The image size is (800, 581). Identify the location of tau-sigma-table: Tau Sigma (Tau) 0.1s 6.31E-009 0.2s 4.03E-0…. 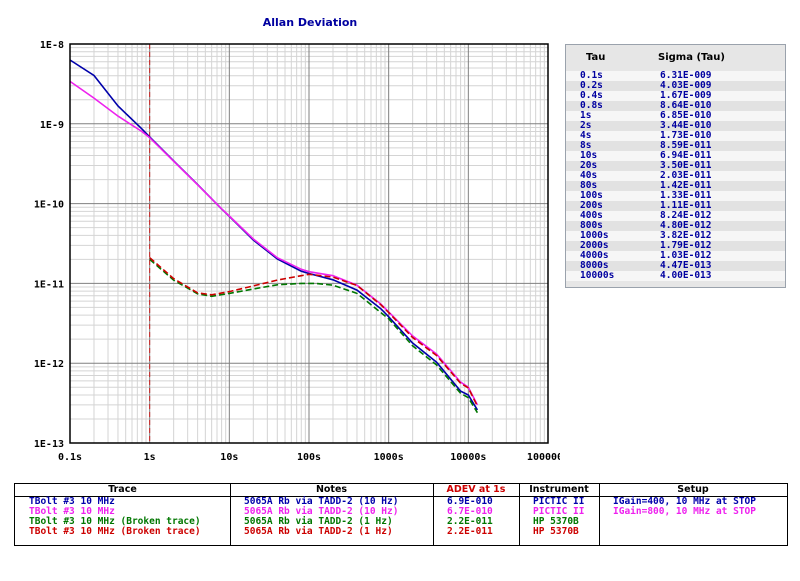
(675, 166).